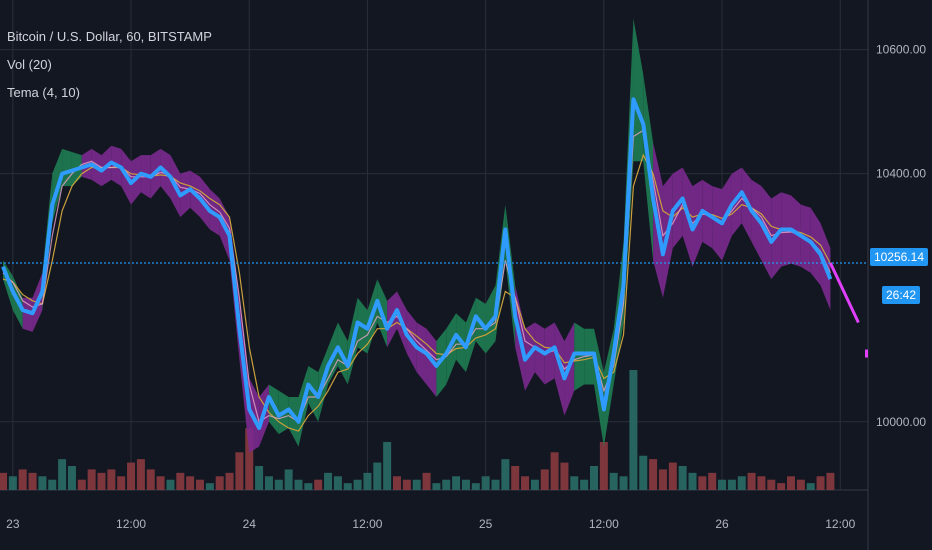 The height and width of the screenshot is (550, 932). Describe the element at coordinates (901, 422) in the screenshot. I see `y-tick-label: 10000.00` at that location.